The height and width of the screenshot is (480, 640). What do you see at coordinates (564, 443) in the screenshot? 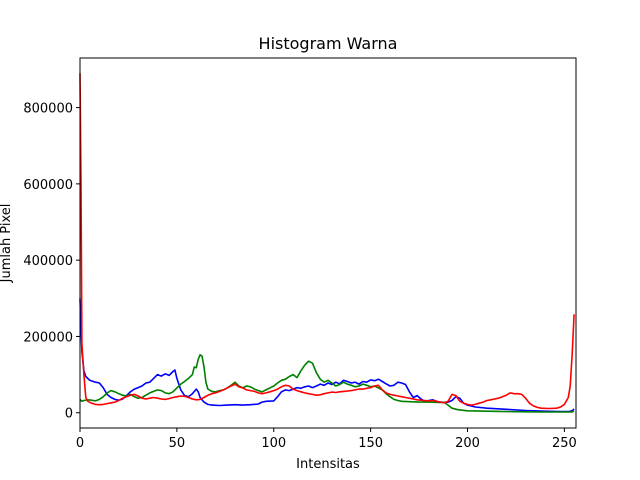
I see `x-tick-label: 250` at bounding box center [564, 443].